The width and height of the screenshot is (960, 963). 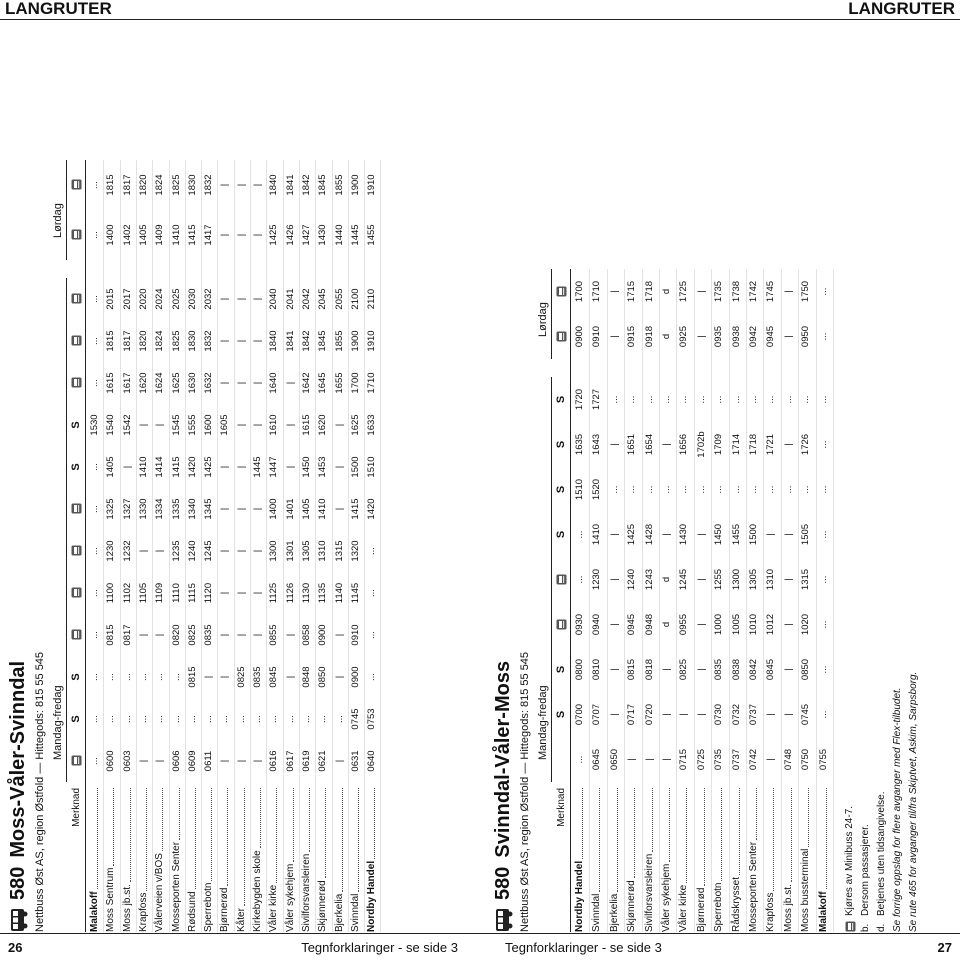 What do you see at coordinates (192, 341) in the screenshot?
I see `departure-time: 1830` at bounding box center [192, 341].